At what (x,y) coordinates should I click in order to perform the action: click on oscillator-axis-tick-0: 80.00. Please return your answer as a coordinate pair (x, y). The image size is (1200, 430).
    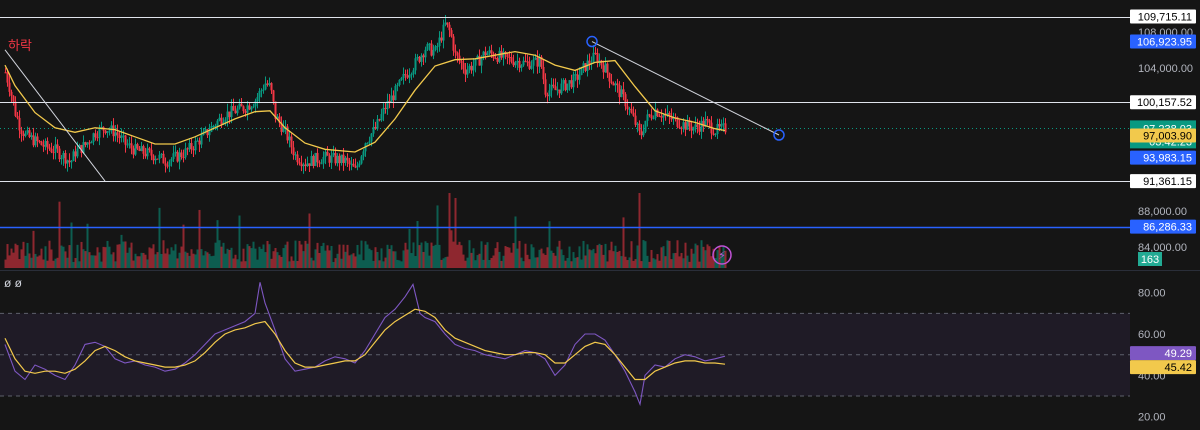
    Looking at the image, I should click on (1152, 294).